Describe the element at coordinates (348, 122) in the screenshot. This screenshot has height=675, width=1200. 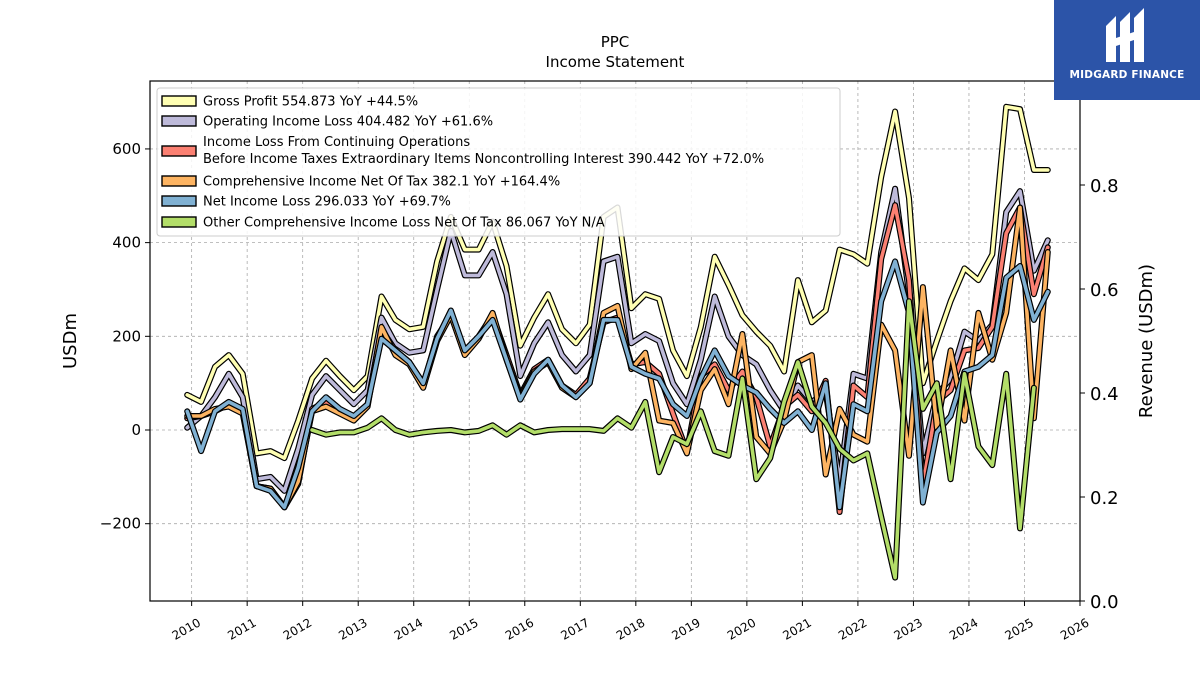
I see `legend-label: Operating Income Loss 404.482 YoY +61.6%` at that location.